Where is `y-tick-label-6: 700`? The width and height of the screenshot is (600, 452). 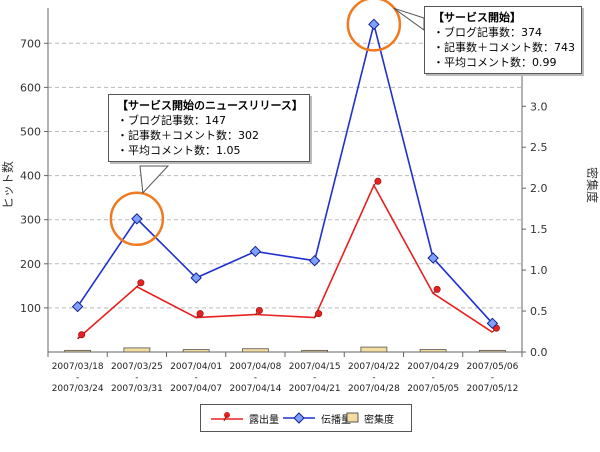 y-tick-label-6: 700 is located at coordinates (30, 43).